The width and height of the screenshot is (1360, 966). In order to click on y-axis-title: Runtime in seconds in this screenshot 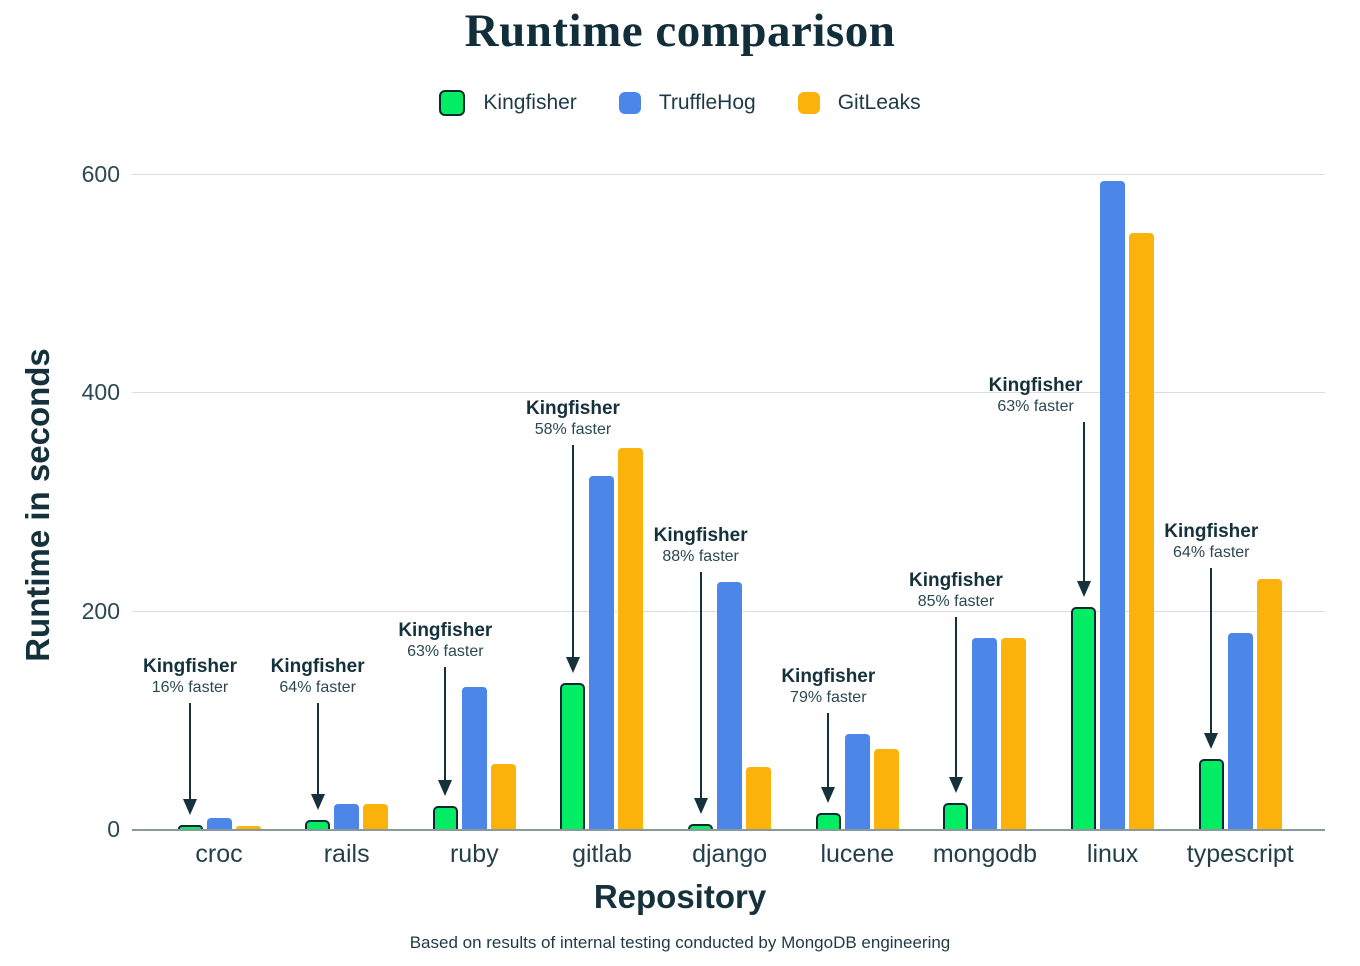, I will do `click(37, 505)`.